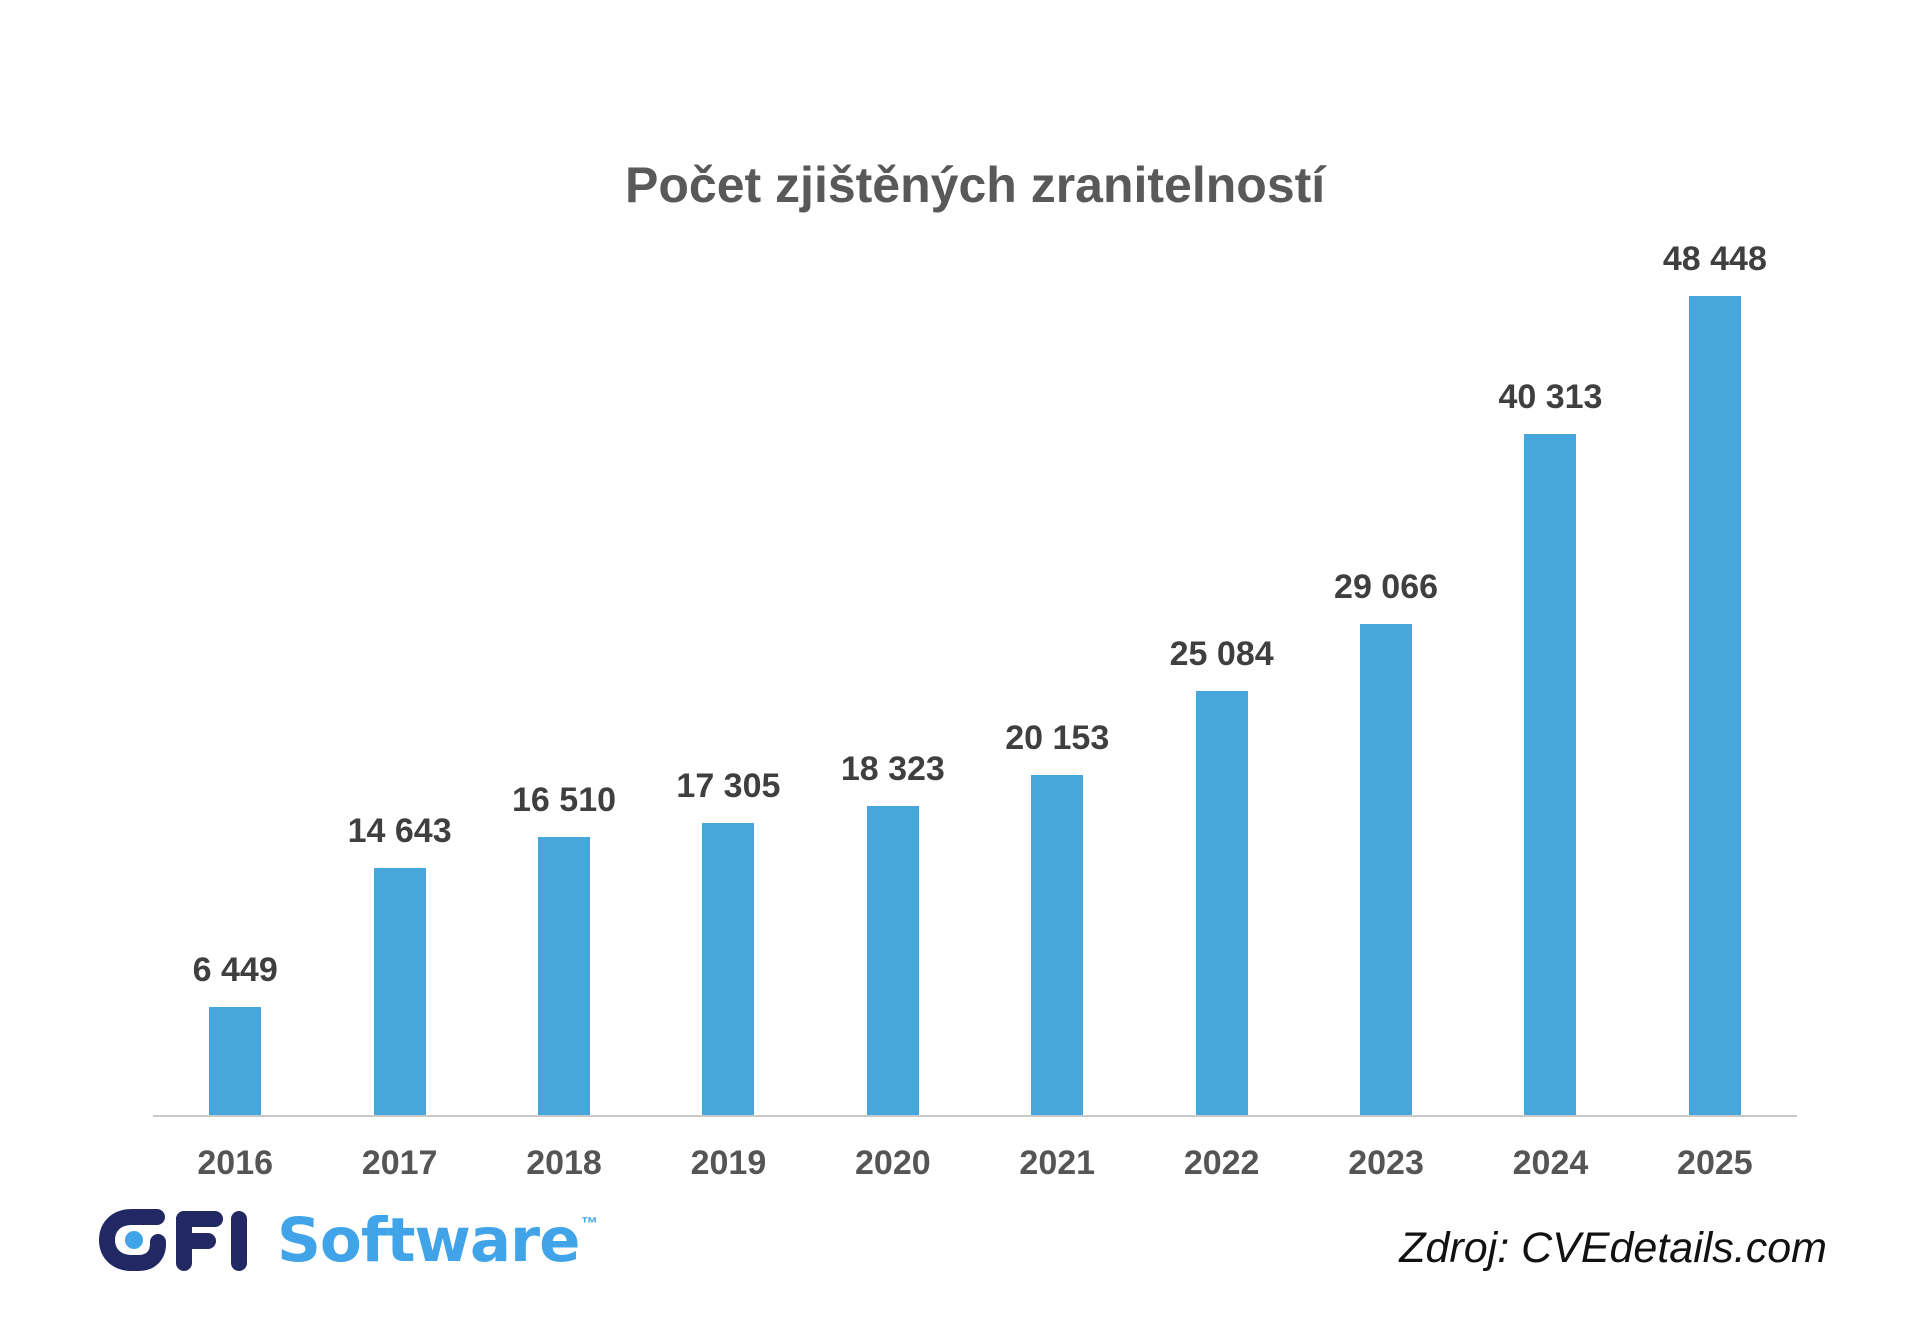 The width and height of the screenshot is (1920, 1317). Describe the element at coordinates (1386, 1163) in the screenshot. I see `x-axis-label-2023: 2023` at that location.